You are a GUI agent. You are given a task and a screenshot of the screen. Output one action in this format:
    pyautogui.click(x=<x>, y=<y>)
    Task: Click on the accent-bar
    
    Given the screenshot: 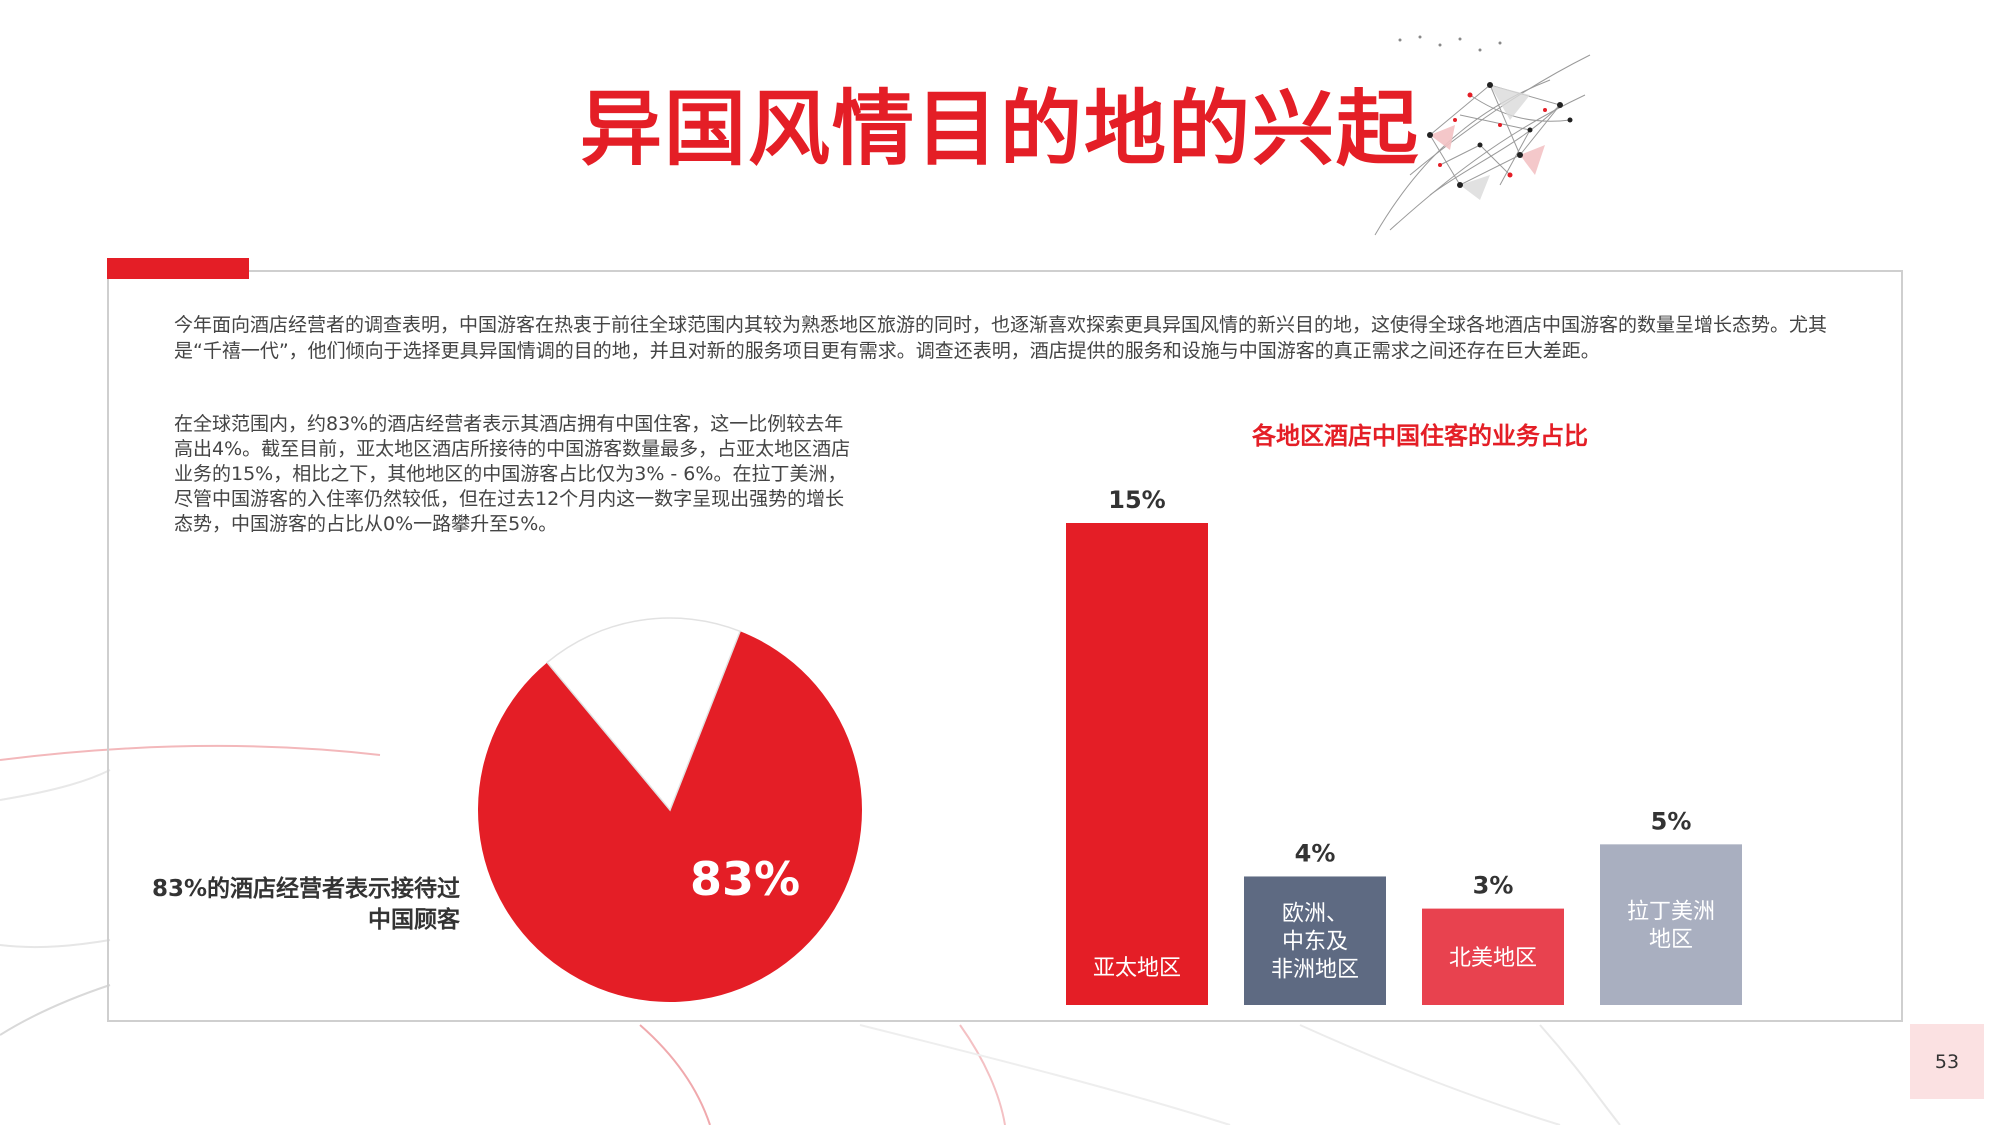 What is the action you would take?
    pyautogui.click(x=178, y=268)
    